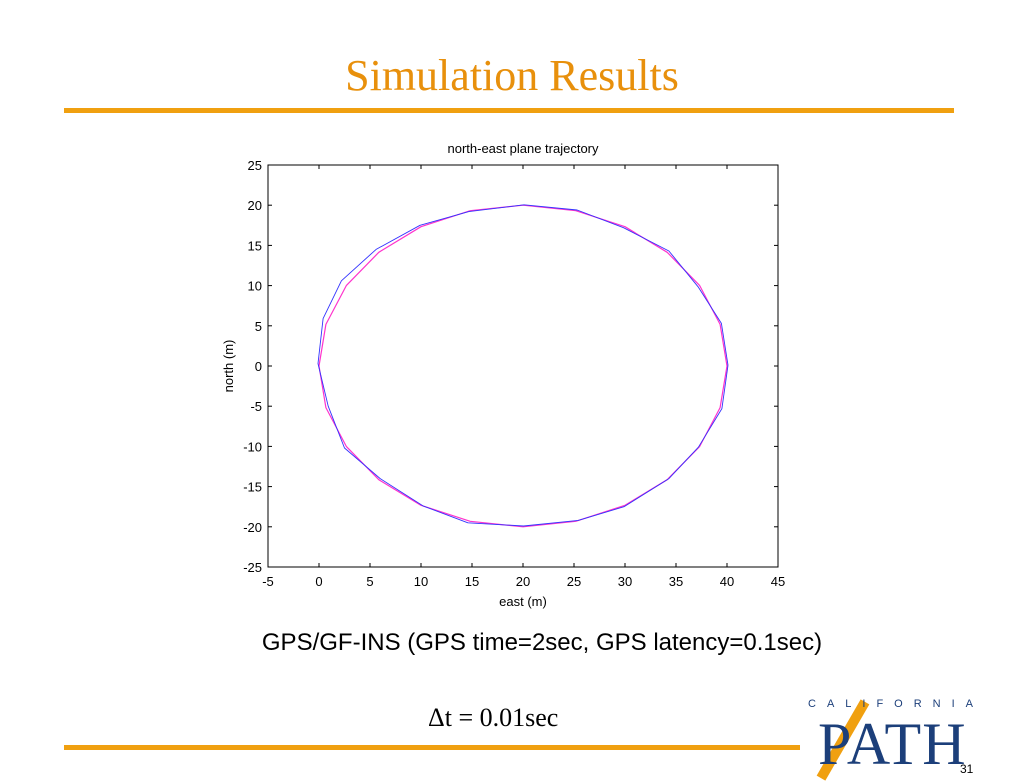  What do you see at coordinates (509, 110) in the screenshot?
I see `title-divider` at bounding box center [509, 110].